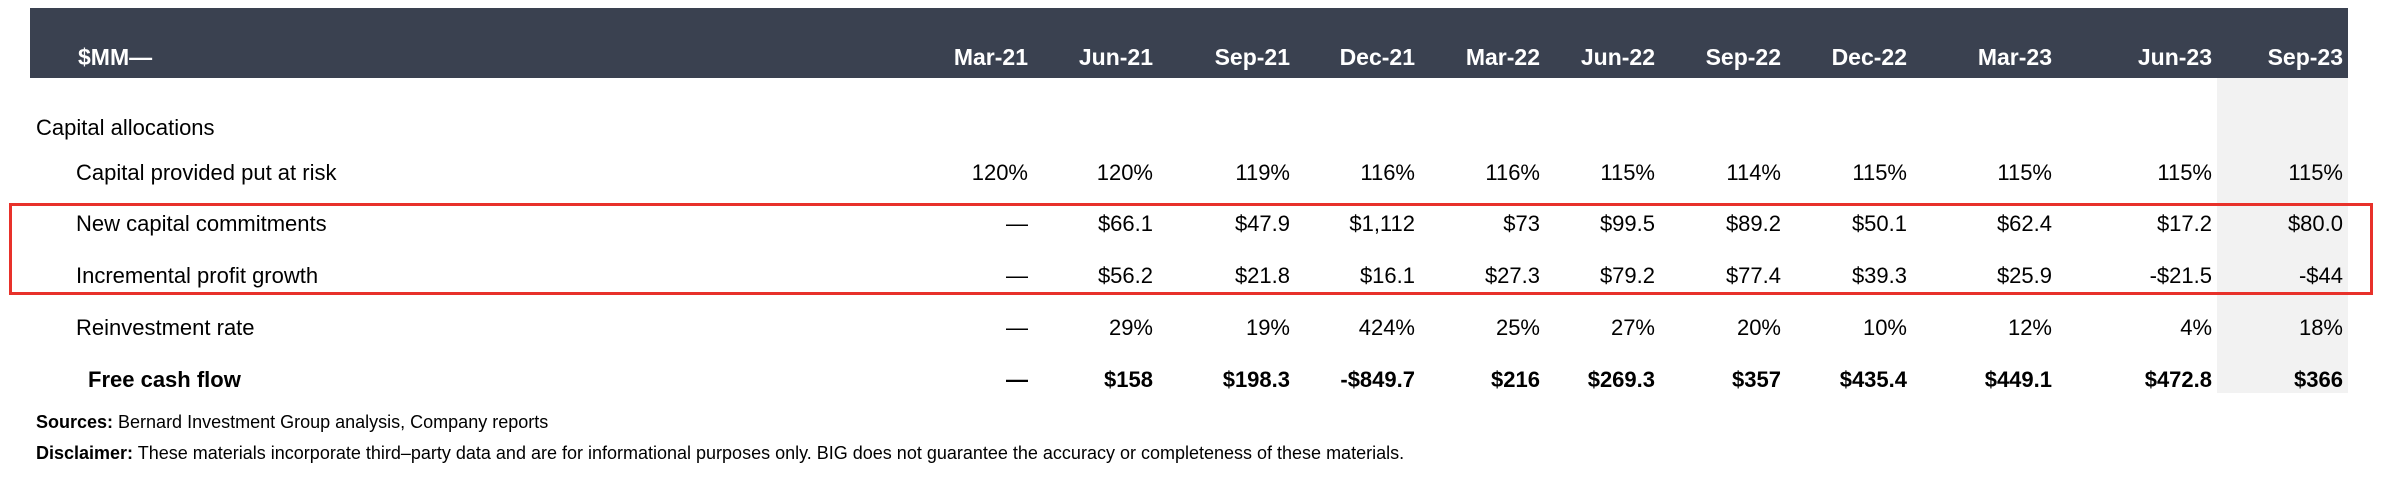  Describe the element at coordinates (1756, 379) in the screenshot. I see `table-cell: $357` at that location.